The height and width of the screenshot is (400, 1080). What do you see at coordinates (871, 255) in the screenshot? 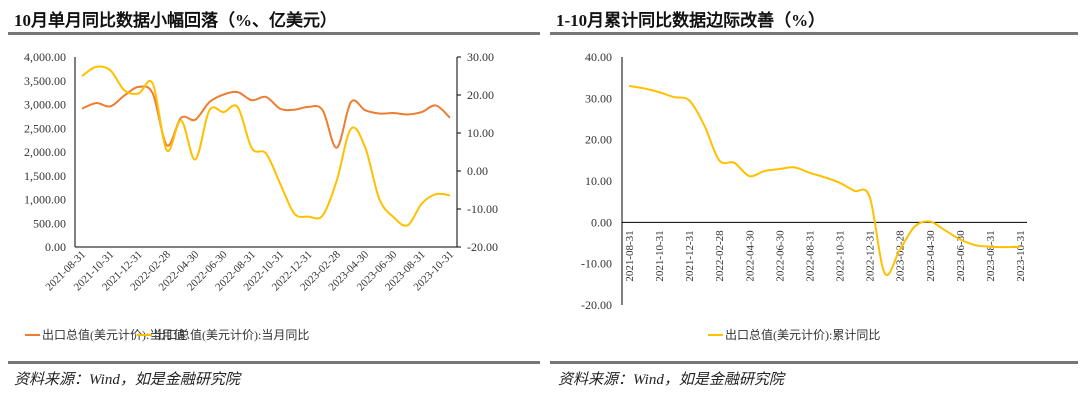
I see `x-tick-label: 2022-12-31` at bounding box center [871, 255].